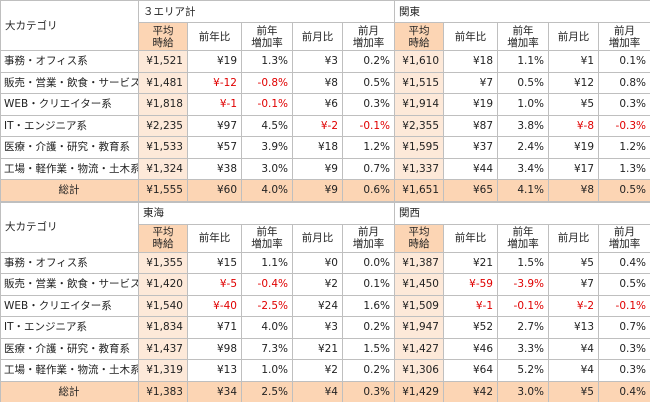 The image size is (650, 402). I want to click on cell: ¥1,427, so click(419, 348).